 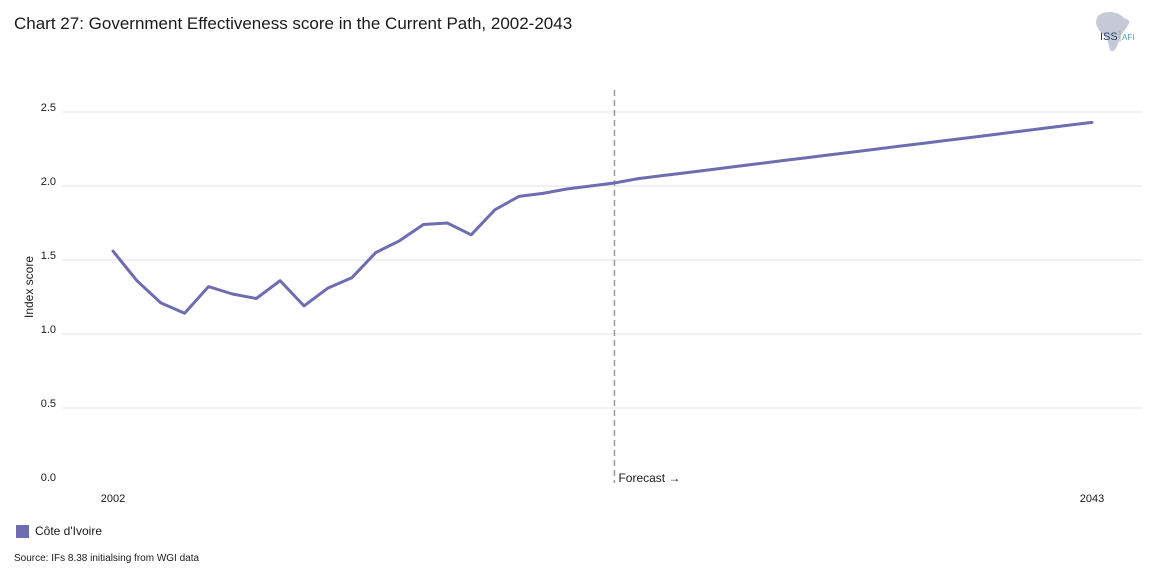 I want to click on iss-afi-logo: ISS AFI, so click(x=1112, y=32).